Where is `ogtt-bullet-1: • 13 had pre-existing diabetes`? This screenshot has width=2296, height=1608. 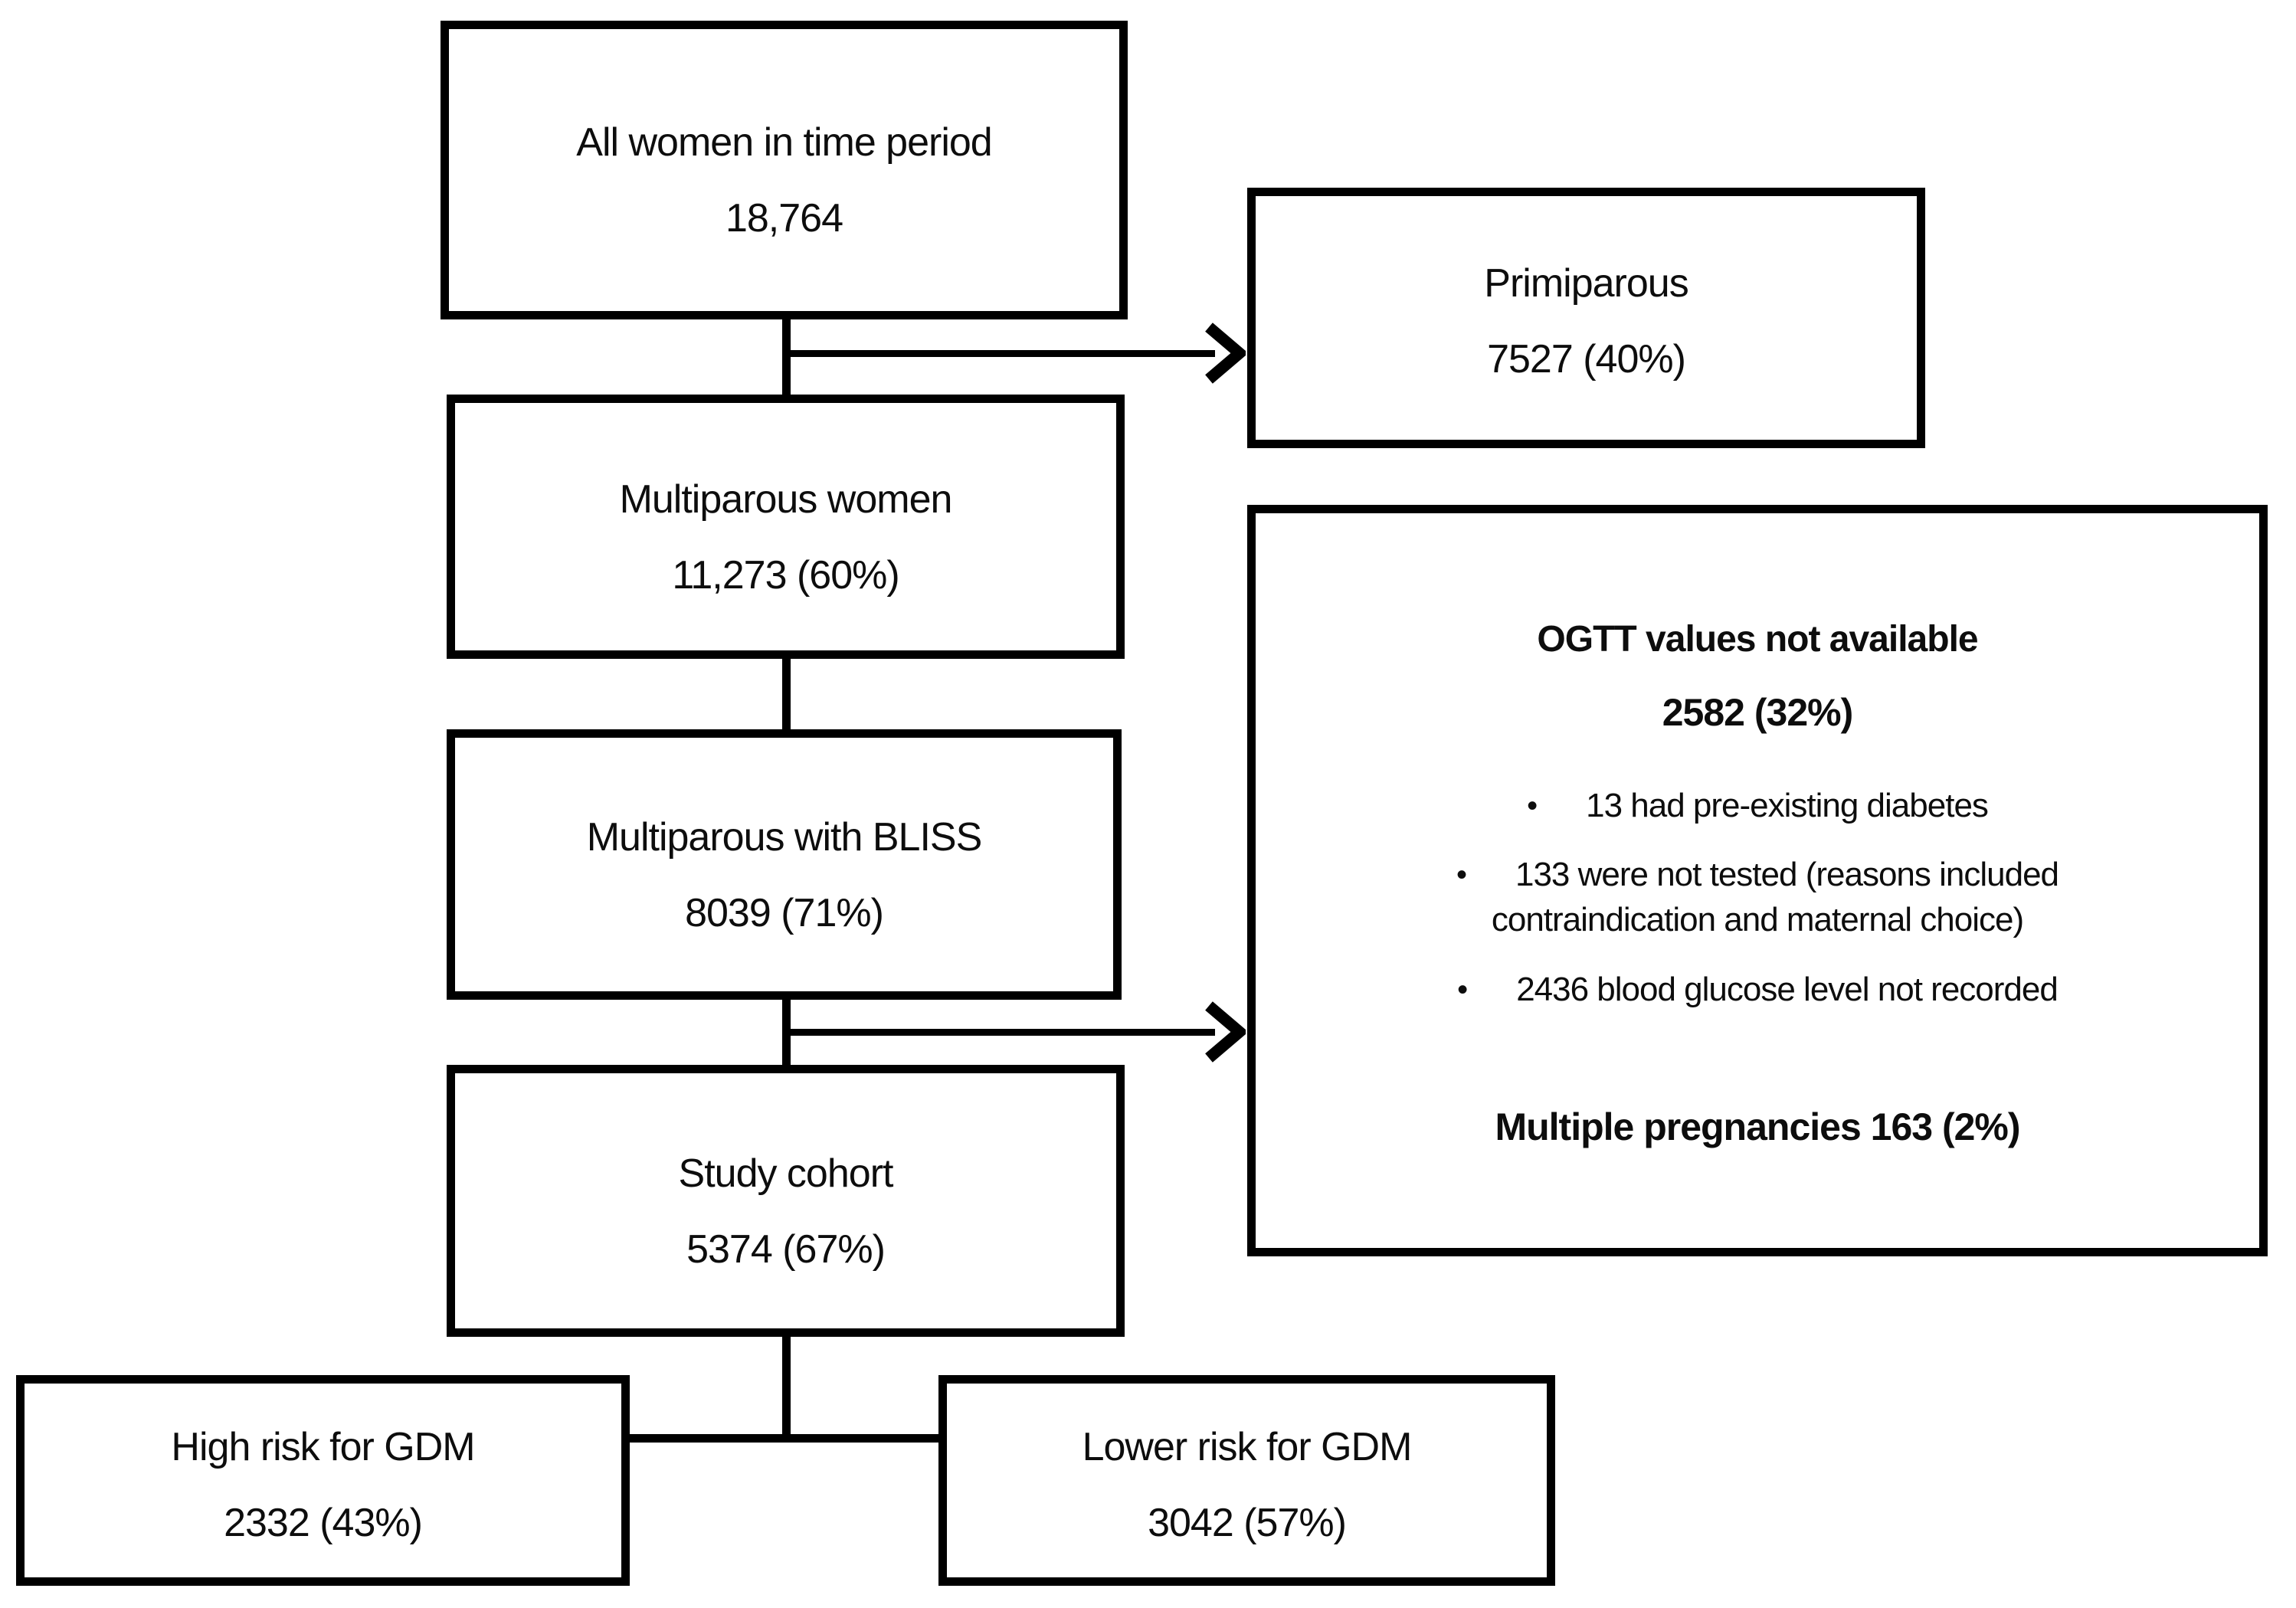
ogtt-bullet-1: • 13 had pre-existing diabetes is located at coordinates (1758, 806).